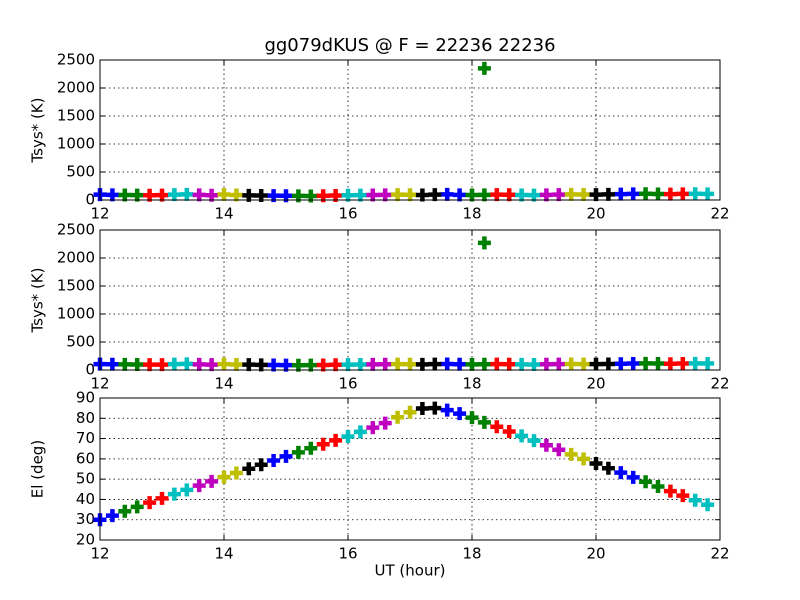 The height and width of the screenshot is (600, 800). I want to click on x-tick-label: 16, so click(347, 214).